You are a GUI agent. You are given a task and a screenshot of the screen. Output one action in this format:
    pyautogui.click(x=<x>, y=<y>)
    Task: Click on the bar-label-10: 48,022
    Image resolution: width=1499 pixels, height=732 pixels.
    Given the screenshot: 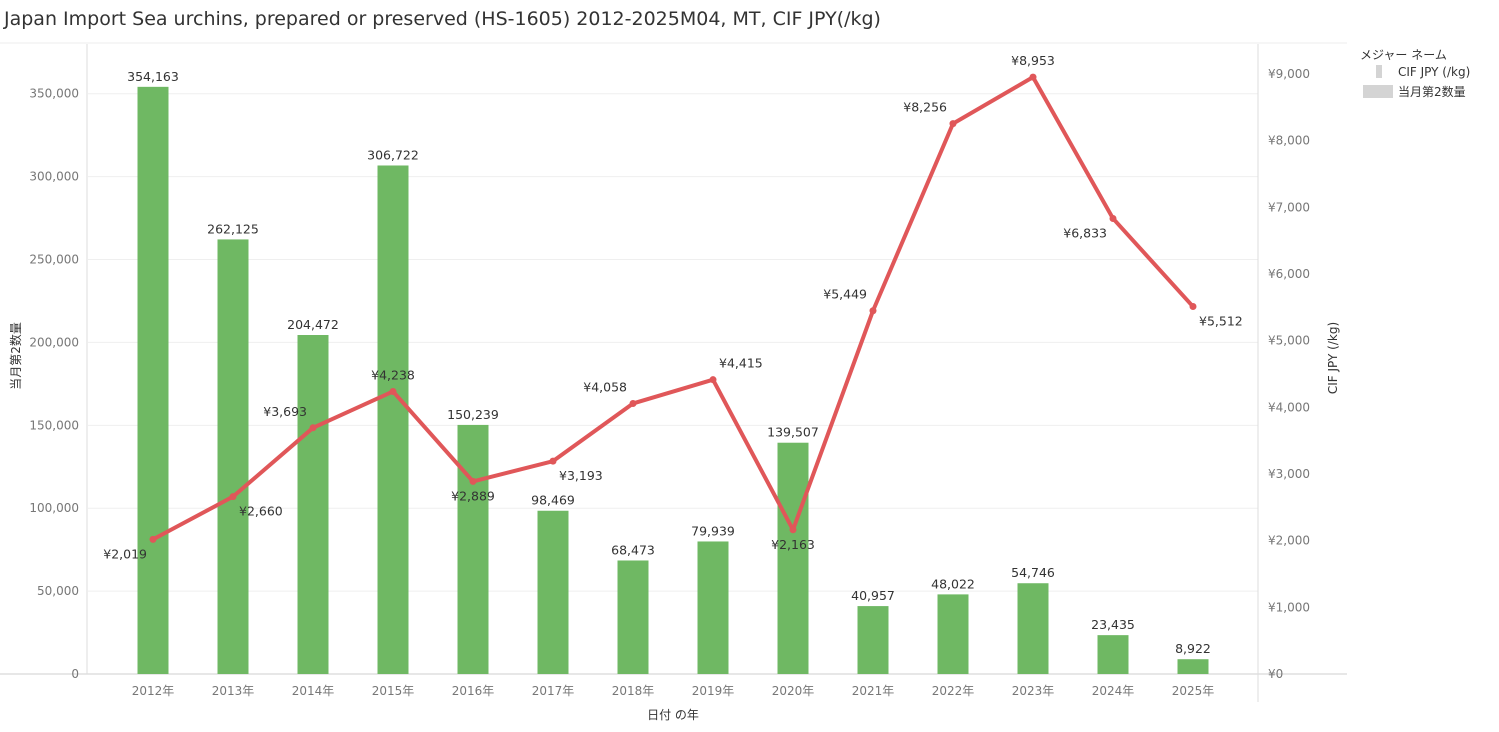 What is the action you would take?
    pyautogui.click(x=953, y=583)
    